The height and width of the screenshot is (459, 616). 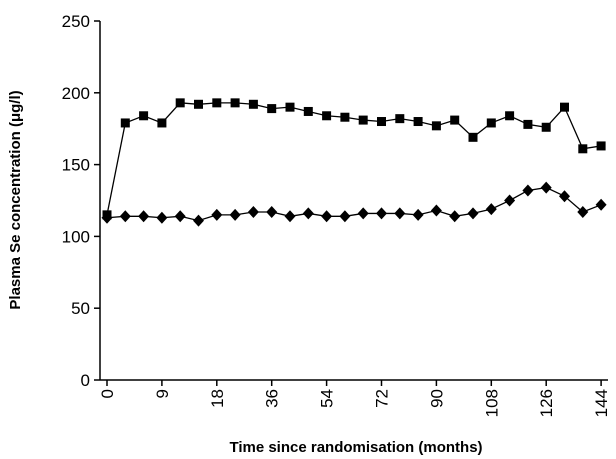 What do you see at coordinates (355, 447) in the screenshot?
I see `x-axis-title: Time since randomisation (months)` at bounding box center [355, 447].